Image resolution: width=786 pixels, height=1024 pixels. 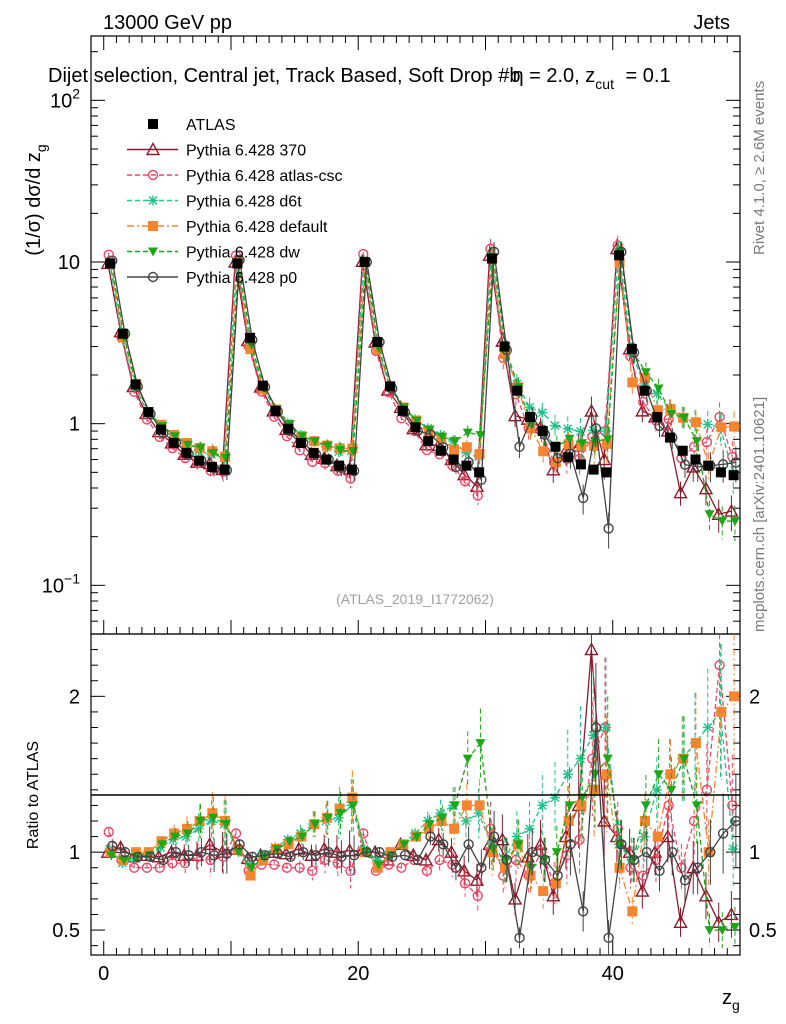 I want to click on legend-item-pythia-6-428-dw: Pythia 6.428 dw, so click(x=213, y=253).